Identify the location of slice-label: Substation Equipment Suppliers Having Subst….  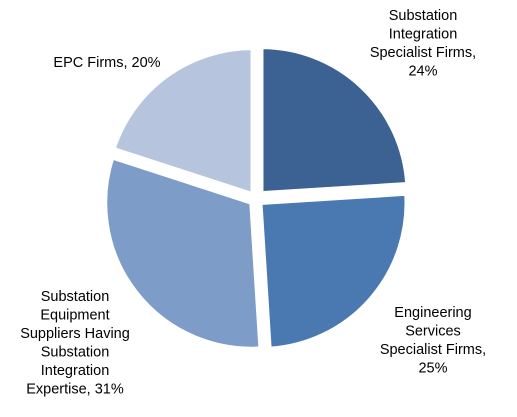
(75, 343).